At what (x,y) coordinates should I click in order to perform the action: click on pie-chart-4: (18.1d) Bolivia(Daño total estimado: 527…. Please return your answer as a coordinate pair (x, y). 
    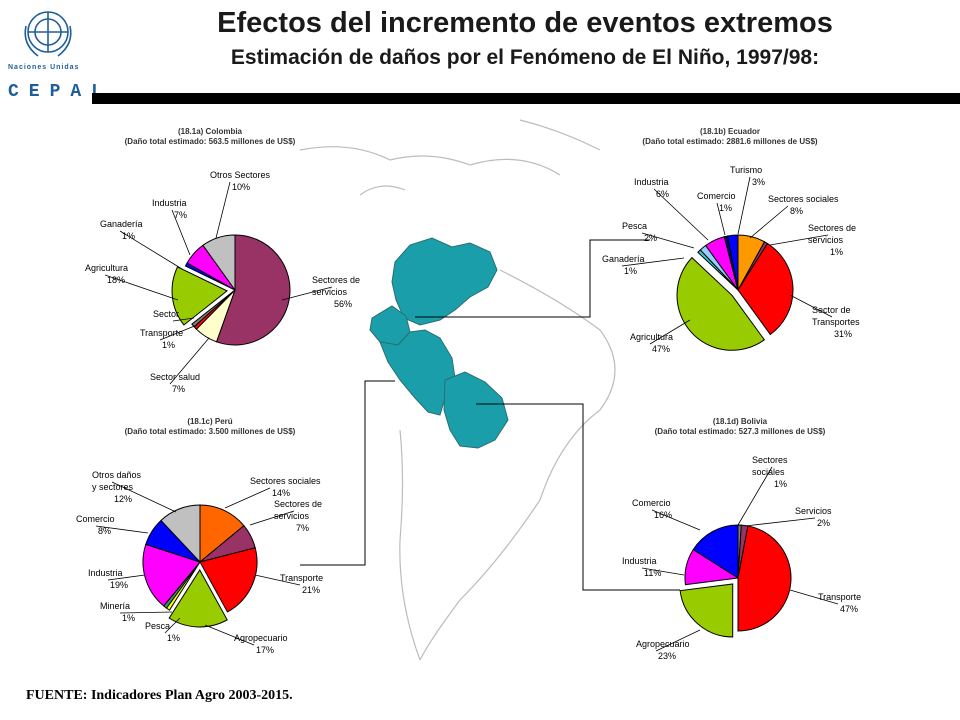
    Looking at the image, I should click on (741, 539).